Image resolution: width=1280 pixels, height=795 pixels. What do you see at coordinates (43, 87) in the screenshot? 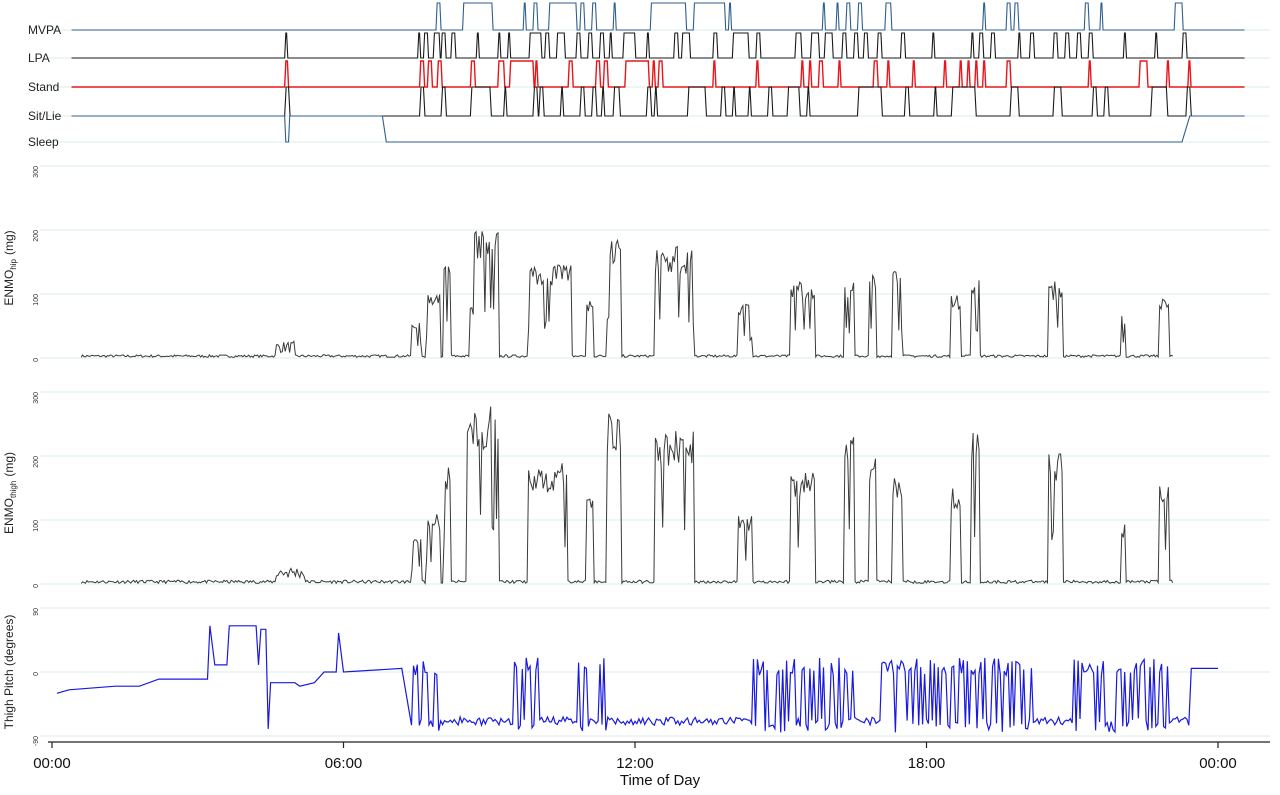
I see `state-label: Stand` at bounding box center [43, 87].